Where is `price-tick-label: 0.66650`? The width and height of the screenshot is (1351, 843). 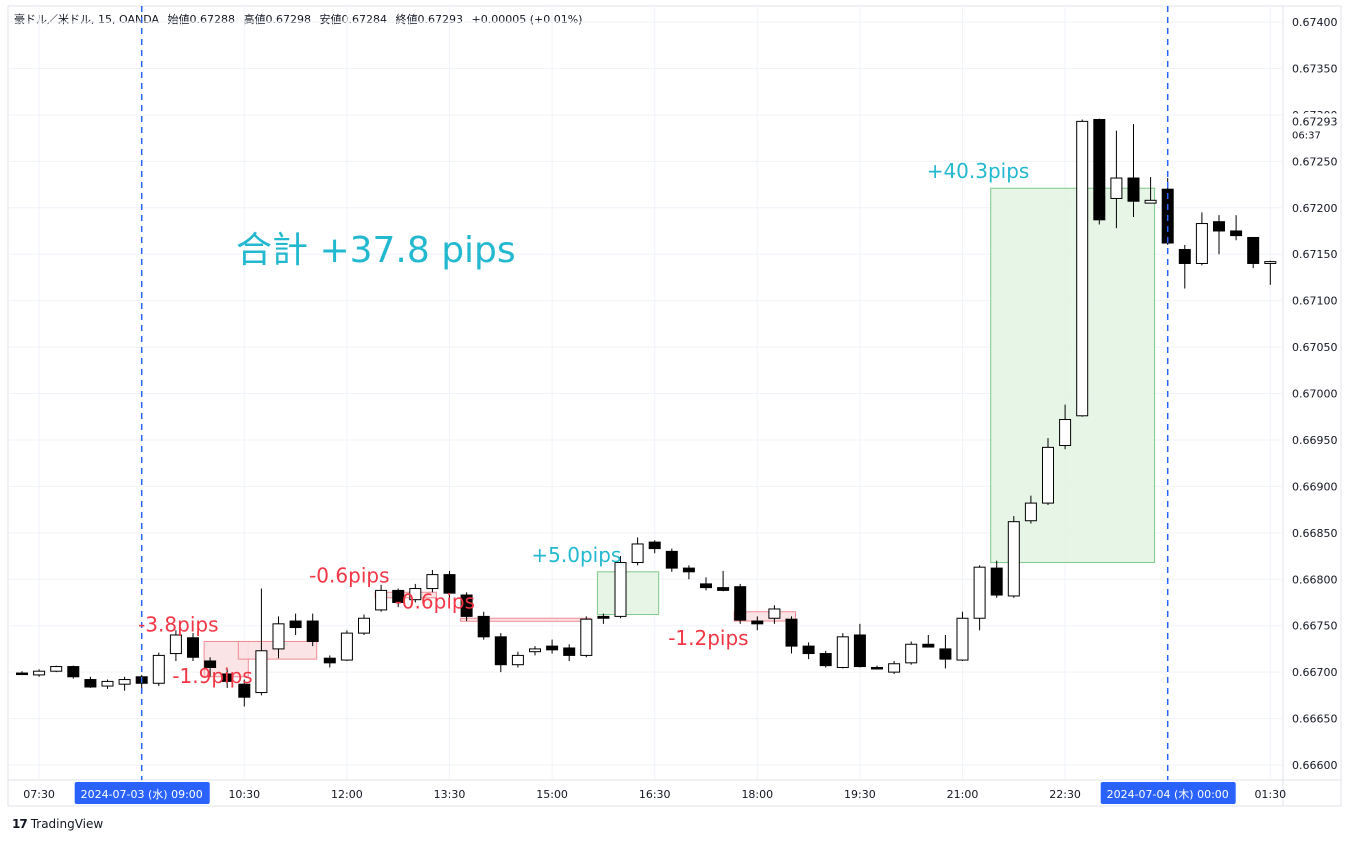
price-tick-label: 0.66650 is located at coordinates (1315, 719).